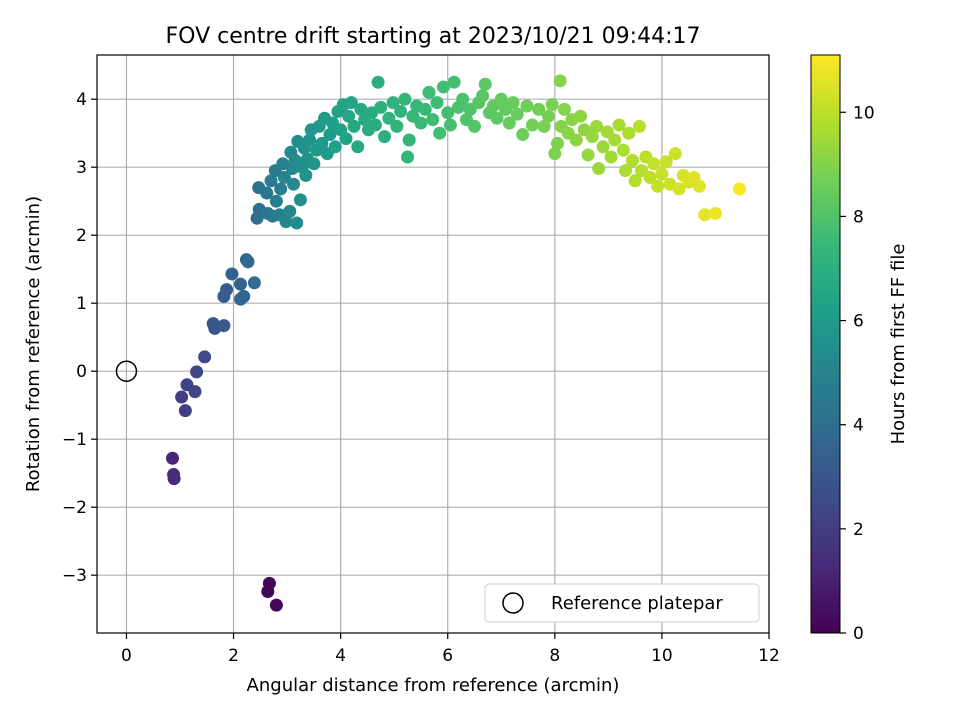 This screenshot has height=720, width=960. What do you see at coordinates (513, 603) in the screenshot?
I see `legend-marker-icon` at bounding box center [513, 603].